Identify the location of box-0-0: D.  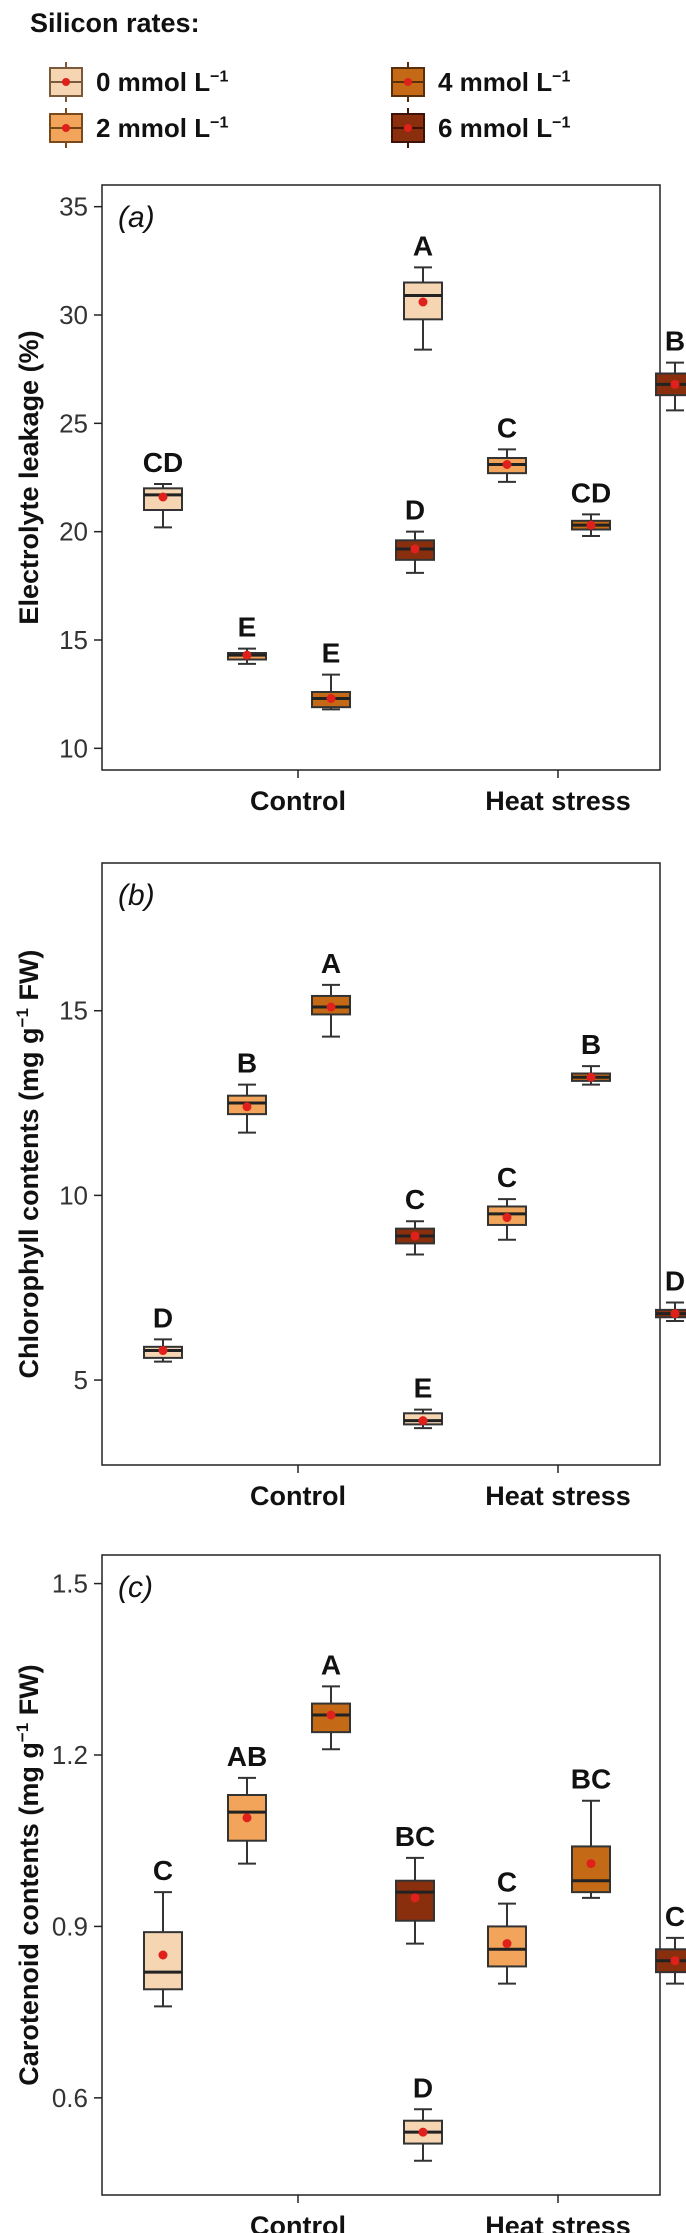
(163, 1332).